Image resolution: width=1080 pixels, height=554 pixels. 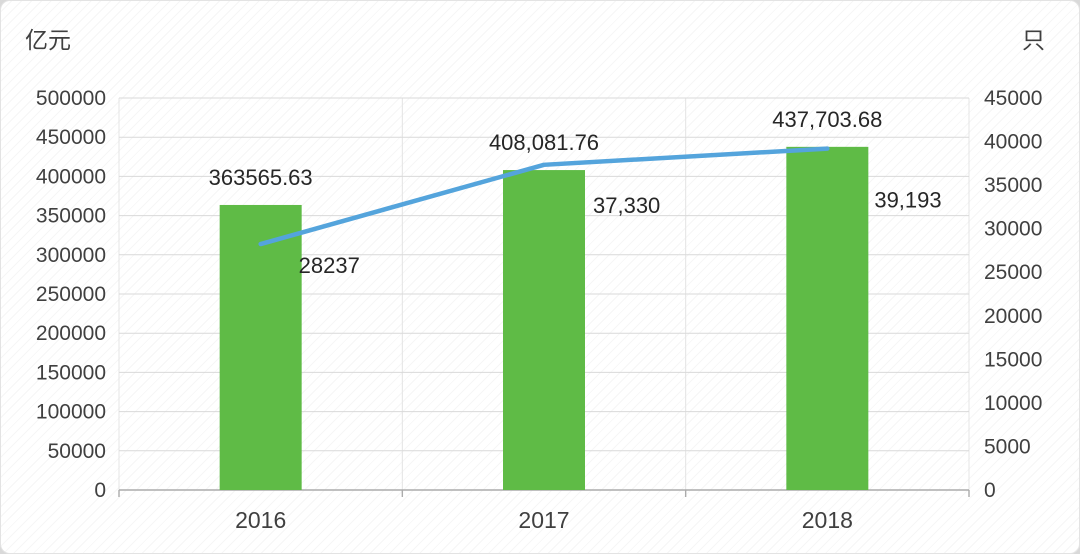 What do you see at coordinates (1013, 185) in the screenshot?
I see `right-axis-tick-label: 35000` at bounding box center [1013, 185].